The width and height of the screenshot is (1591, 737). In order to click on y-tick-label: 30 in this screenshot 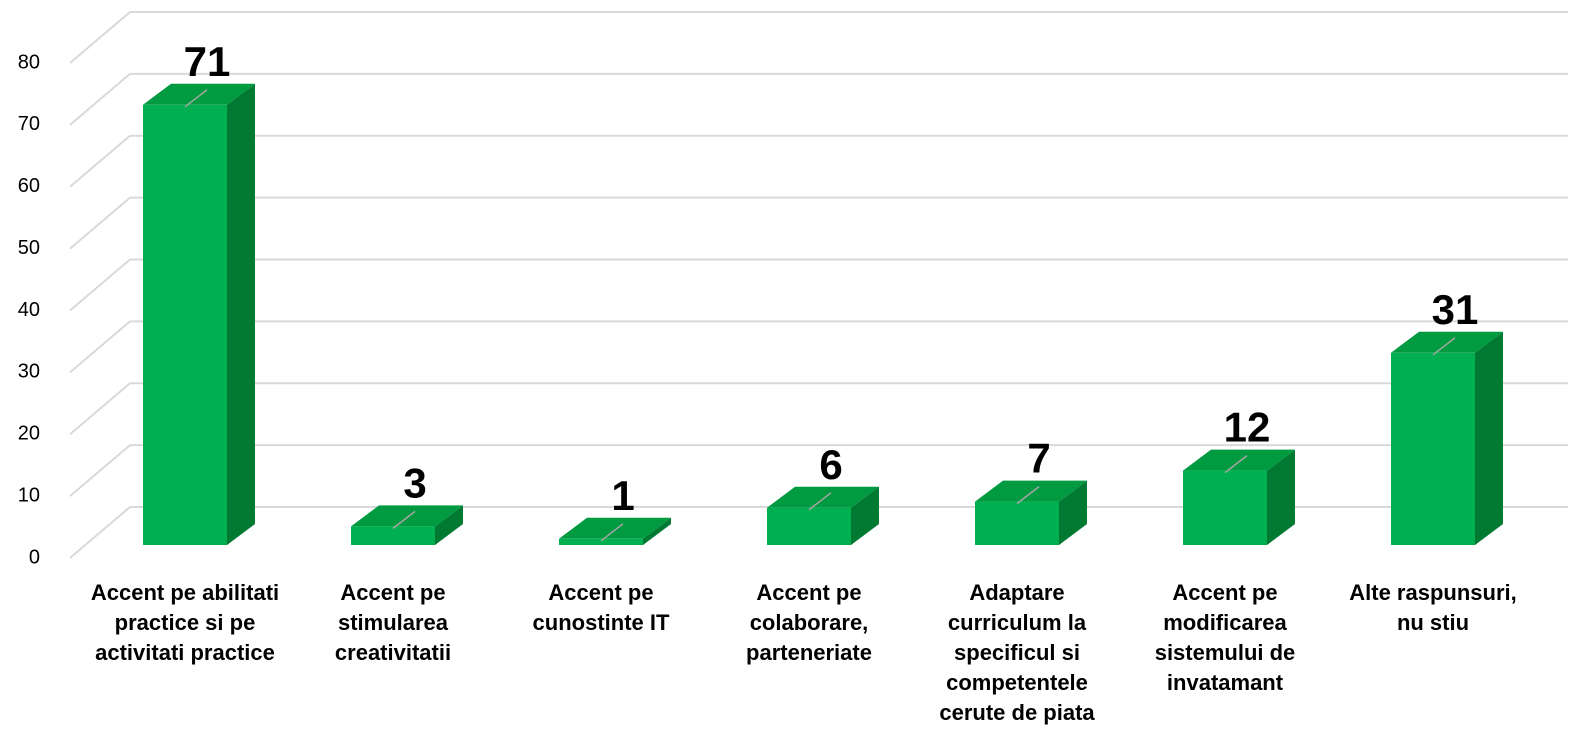, I will do `click(29, 372)`.